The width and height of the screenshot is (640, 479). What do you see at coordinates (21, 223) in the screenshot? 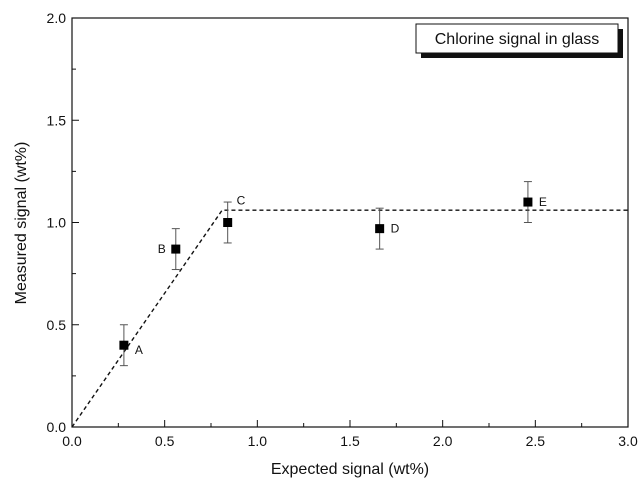
I see `y-axis-title: Measured signal (wt%)` at bounding box center [21, 223].